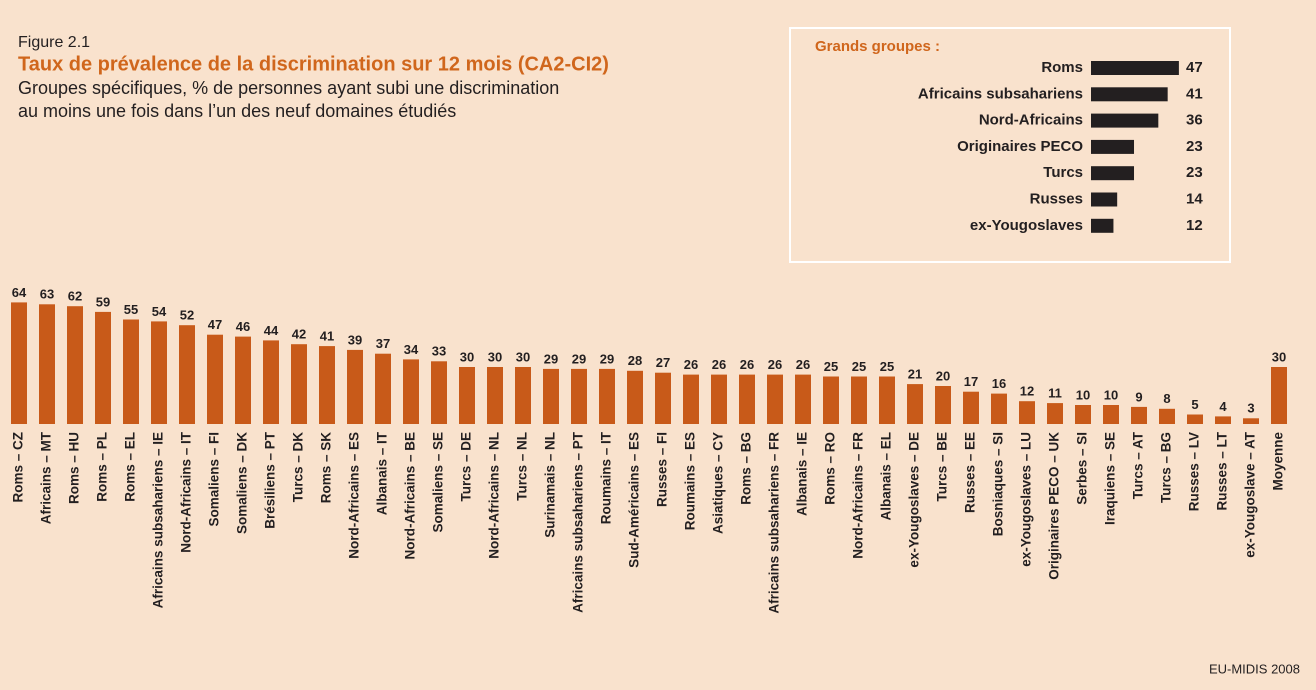  What do you see at coordinates (54, 42) in the screenshot?
I see `figure-label: Figure 2.1` at bounding box center [54, 42].